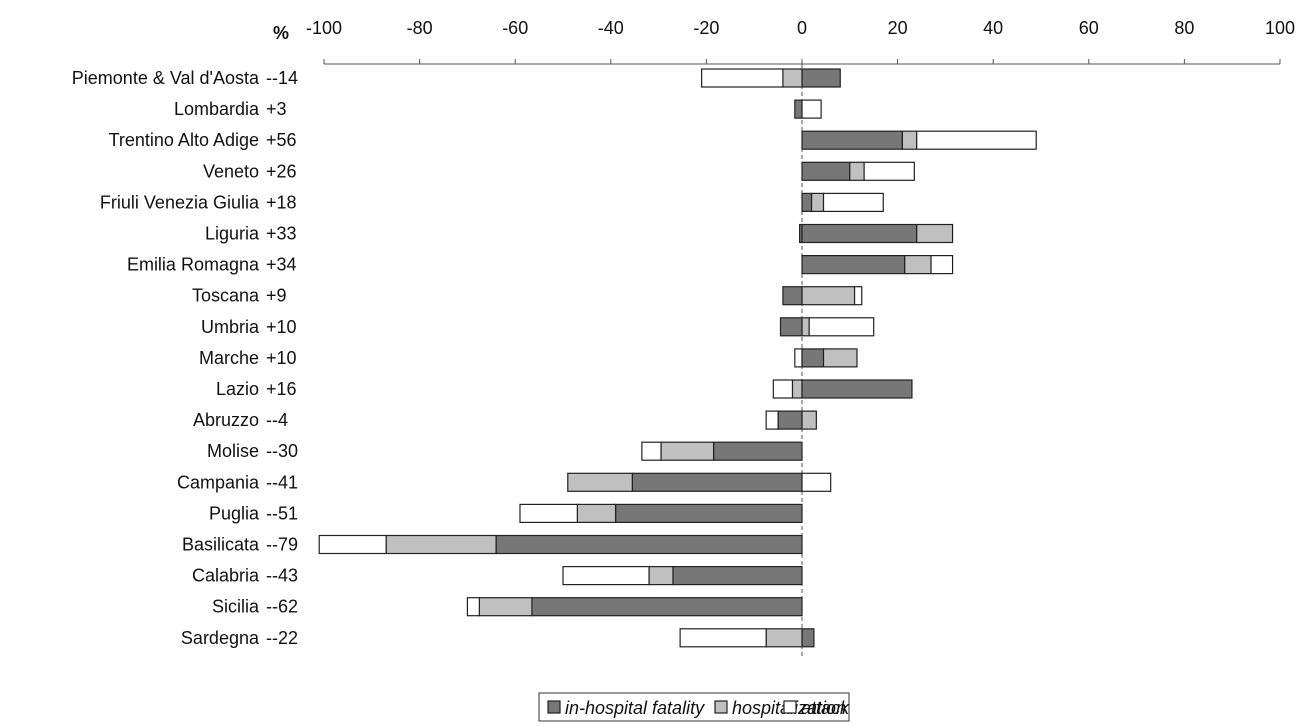  What do you see at coordinates (324, 28) in the screenshot?
I see `x-tick-label: -100` at bounding box center [324, 28].